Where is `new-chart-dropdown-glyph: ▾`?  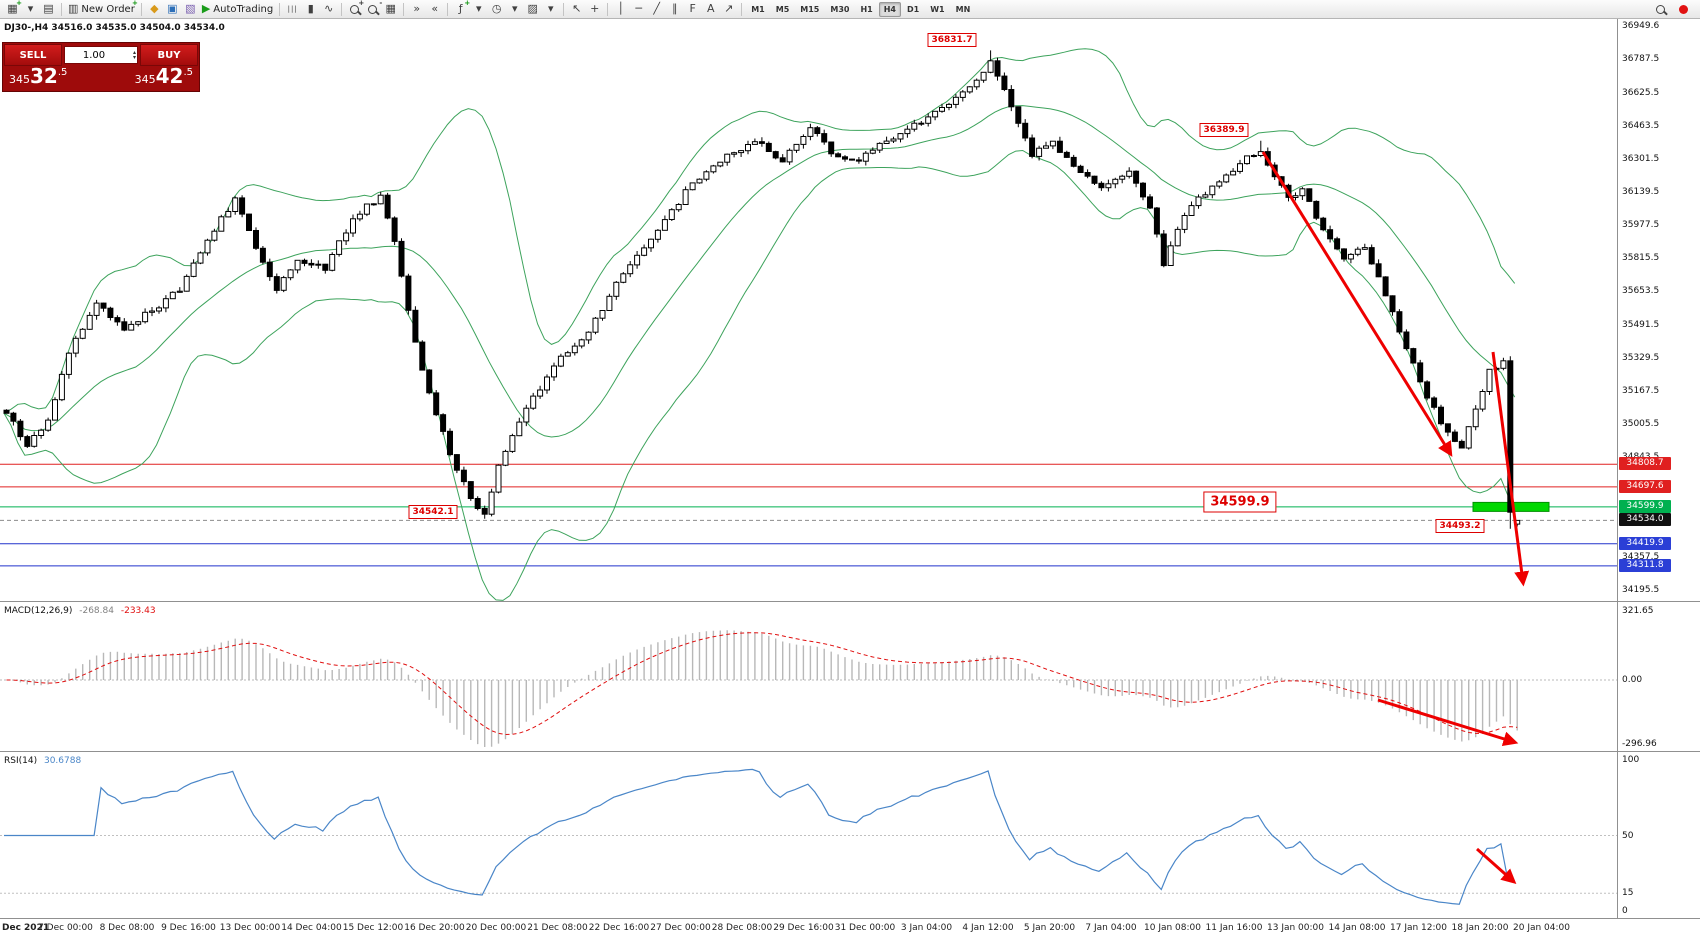 new-chart-dropdown-glyph: ▾ is located at coordinates (30, 8).